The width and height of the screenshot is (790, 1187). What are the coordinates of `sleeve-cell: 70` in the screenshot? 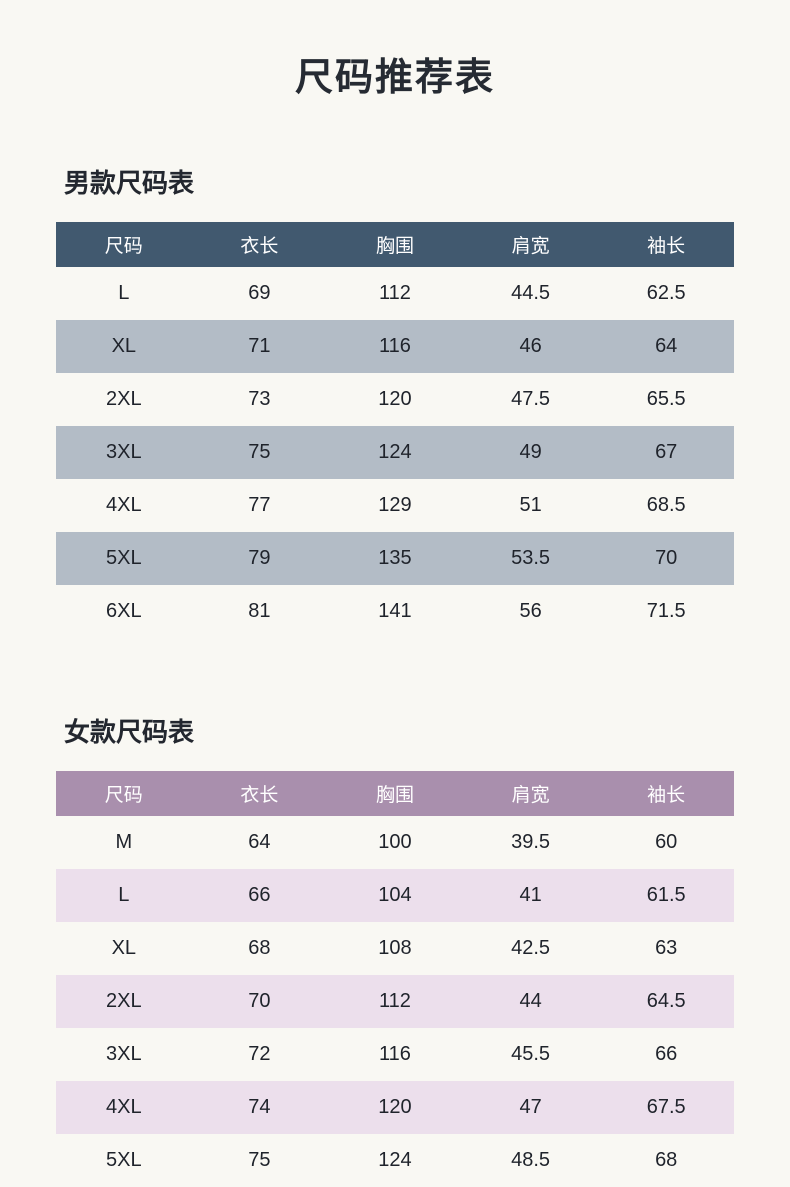 It's located at (666, 558).